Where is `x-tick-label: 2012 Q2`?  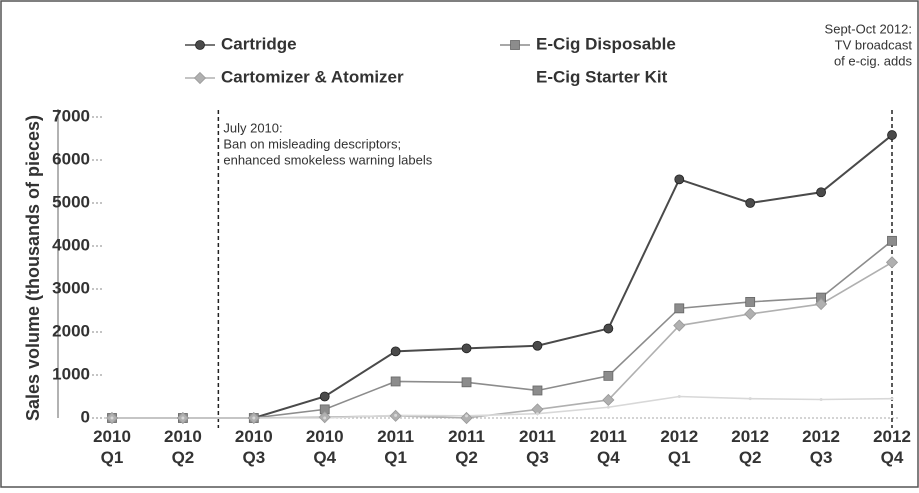 x-tick-label: 2012 Q2 is located at coordinates (750, 447).